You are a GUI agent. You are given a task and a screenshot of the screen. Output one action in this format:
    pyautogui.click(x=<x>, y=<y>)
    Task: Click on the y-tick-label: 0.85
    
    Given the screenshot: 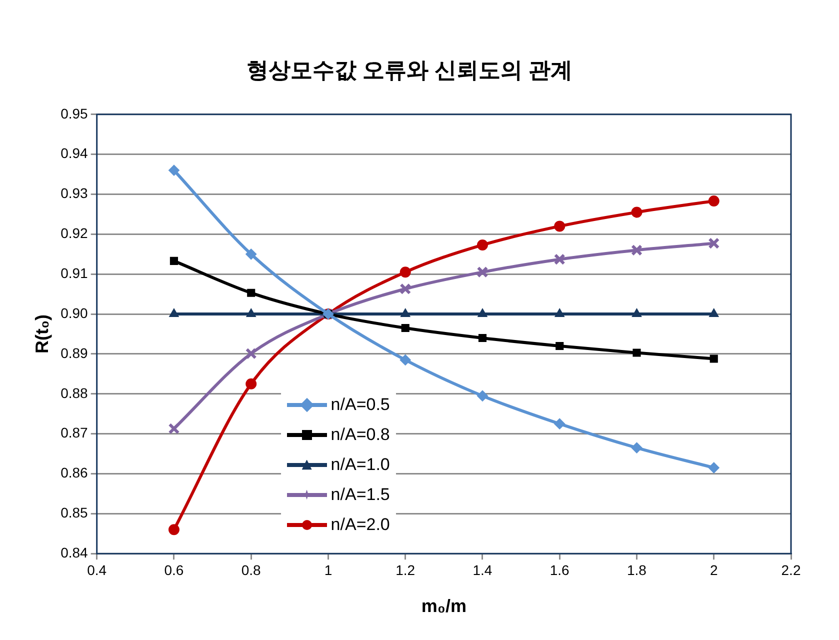 What is the action you would take?
    pyautogui.click(x=74, y=512)
    